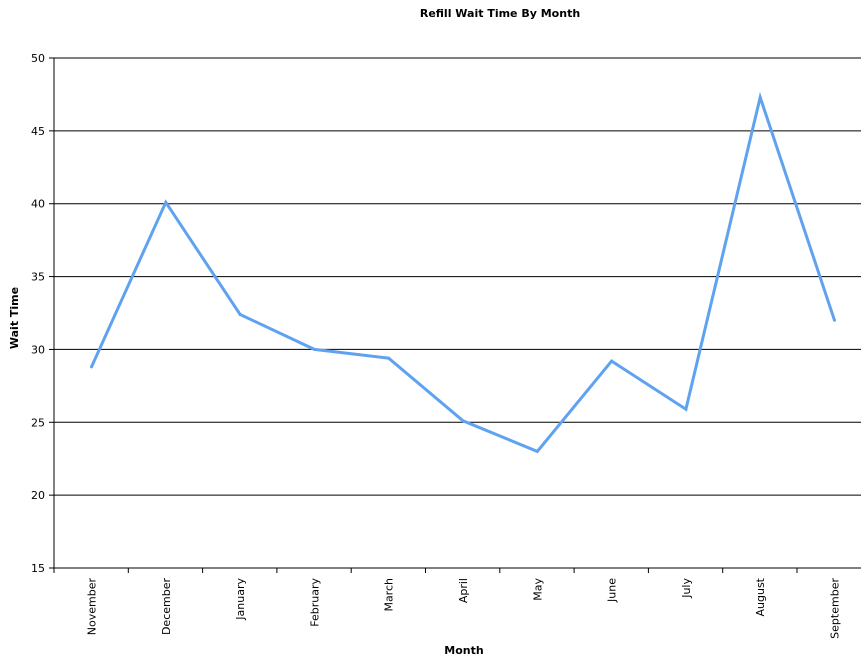 Image resolution: width=861 pixels, height=663 pixels. Describe the element at coordinates (463, 590) in the screenshot. I see `x-tick-label: April` at that location.